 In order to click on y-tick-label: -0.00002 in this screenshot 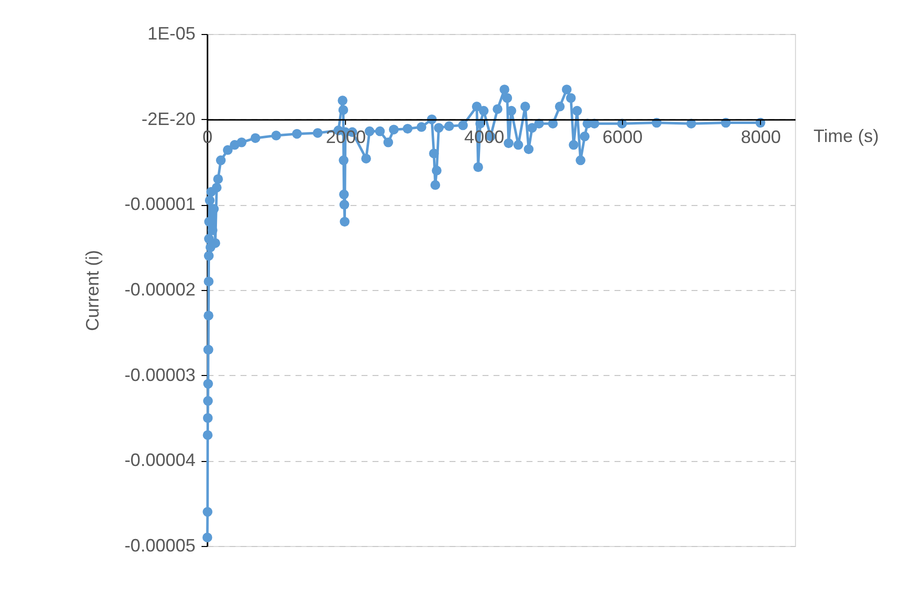, I will do `click(160, 290)`.